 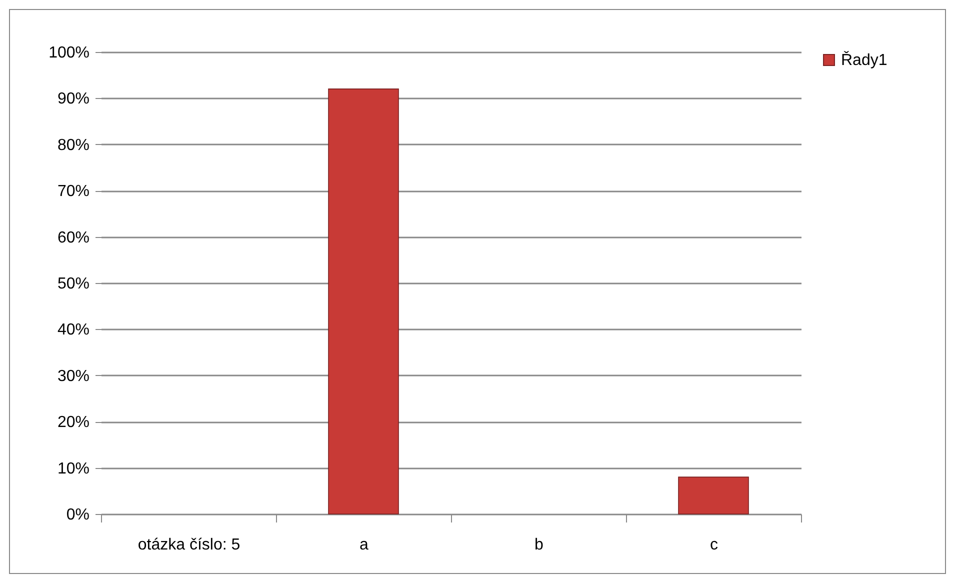 What do you see at coordinates (73, 237) in the screenshot?
I see `y-tick-label: 60%` at bounding box center [73, 237].